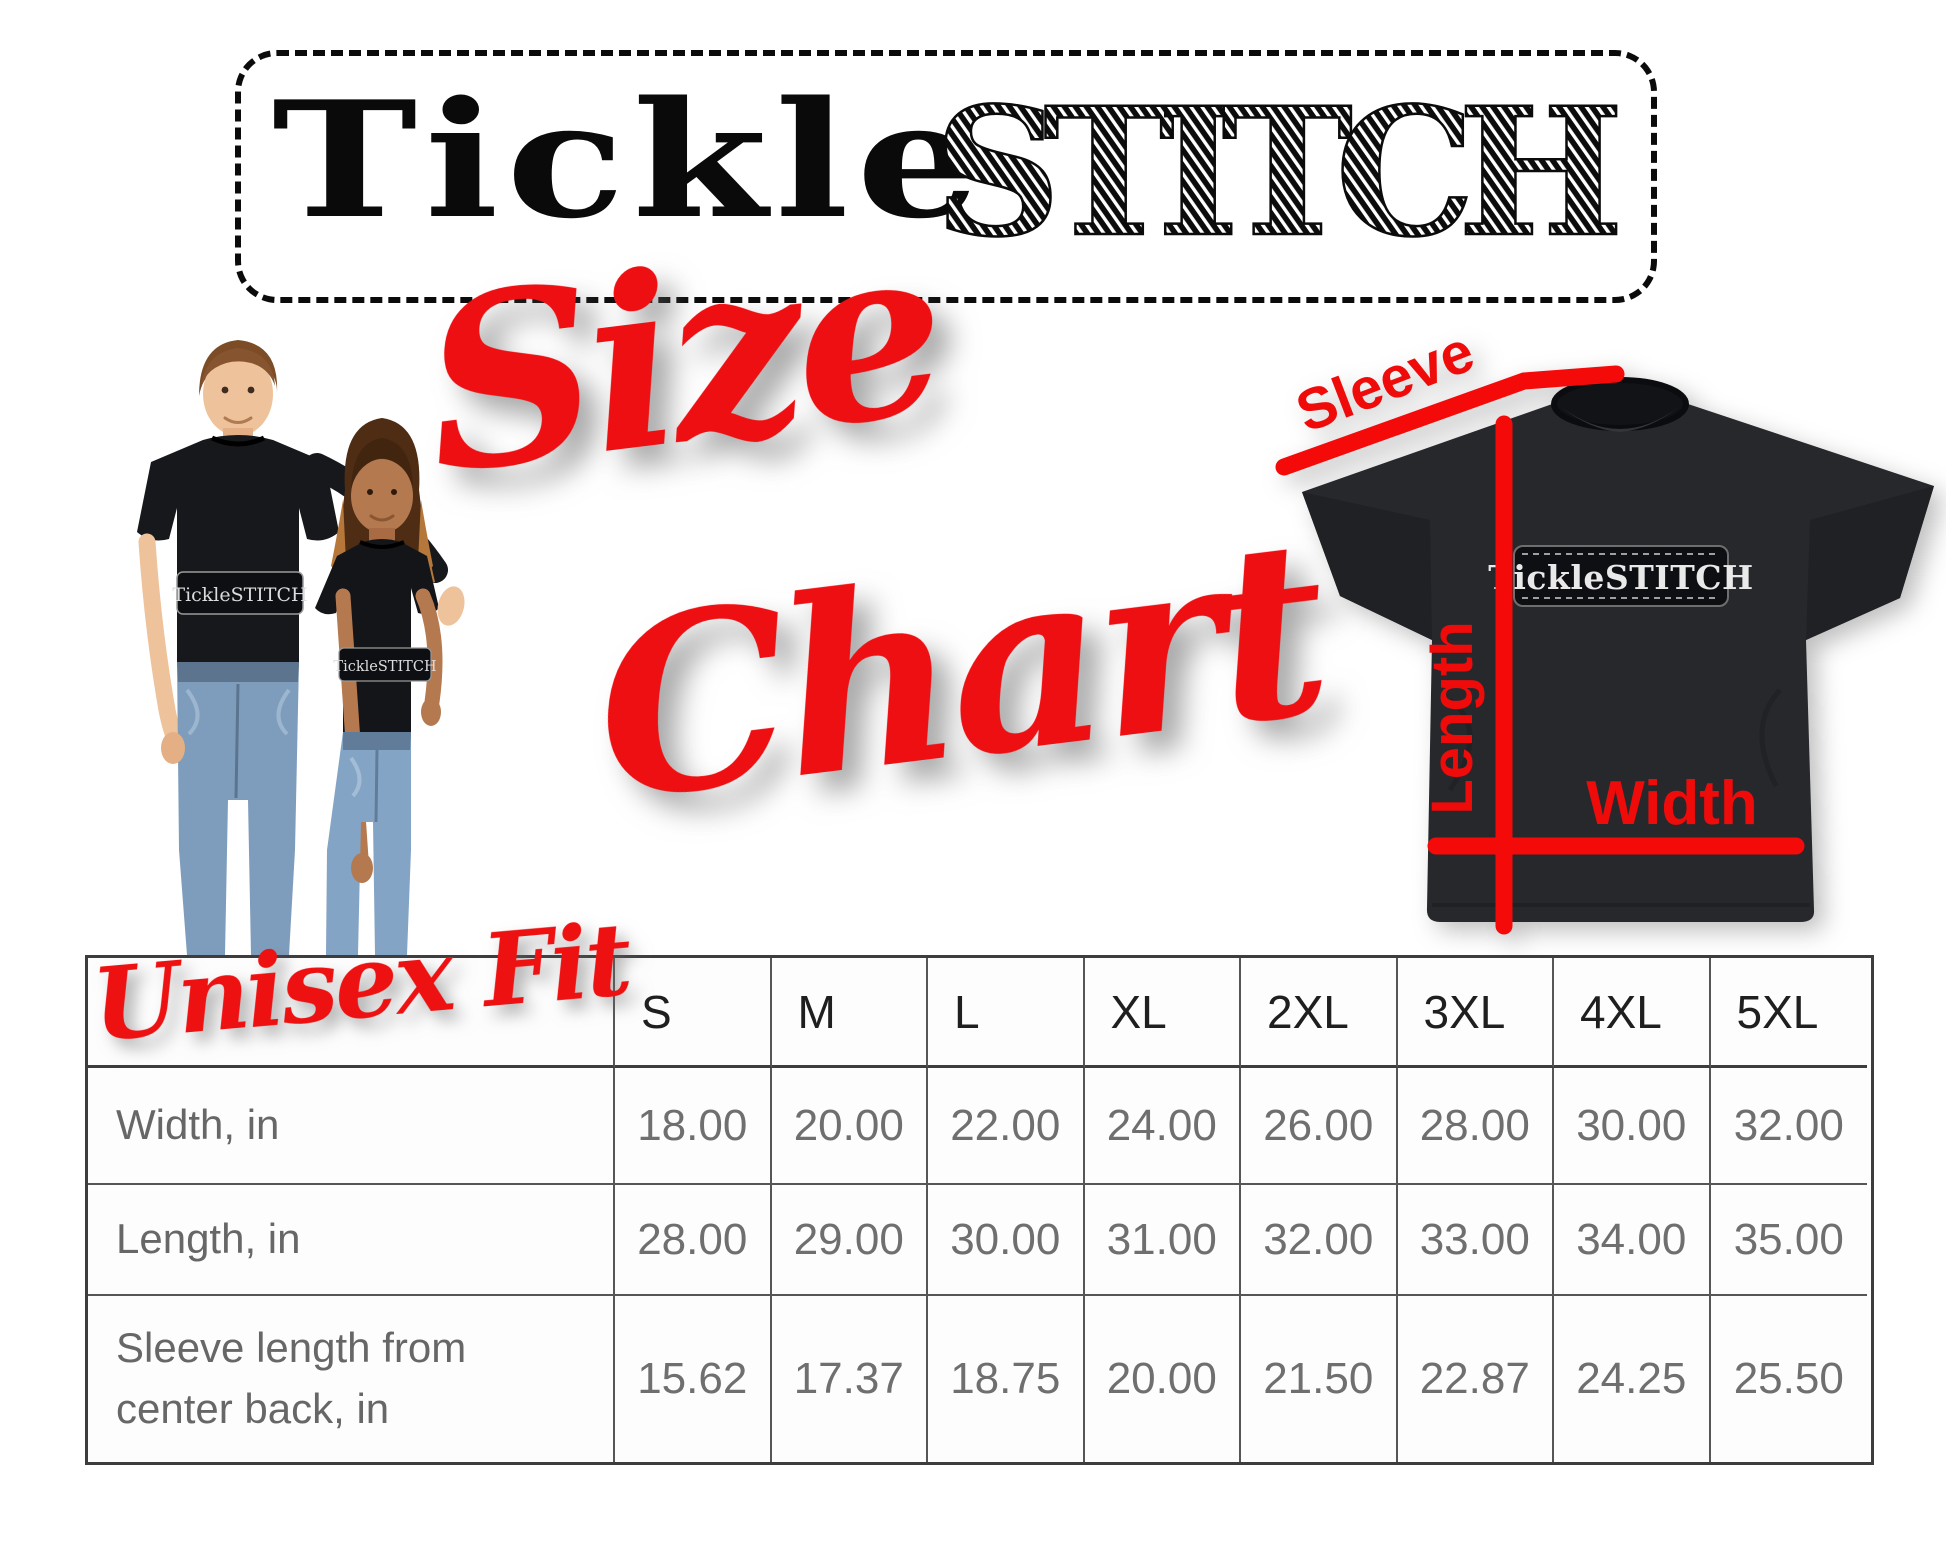  Describe the element at coordinates (1006, 1240) in the screenshot. I see `length-l: 30.00` at that location.